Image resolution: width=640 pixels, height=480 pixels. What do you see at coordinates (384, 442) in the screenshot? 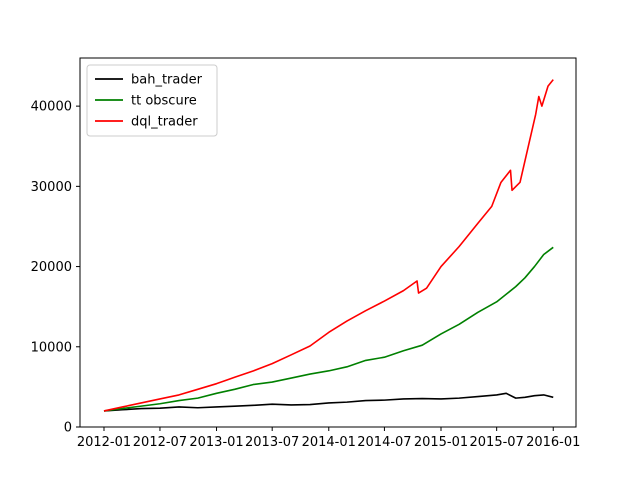
I see `x-tick-label: 2014-07` at bounding box center [384, 442].